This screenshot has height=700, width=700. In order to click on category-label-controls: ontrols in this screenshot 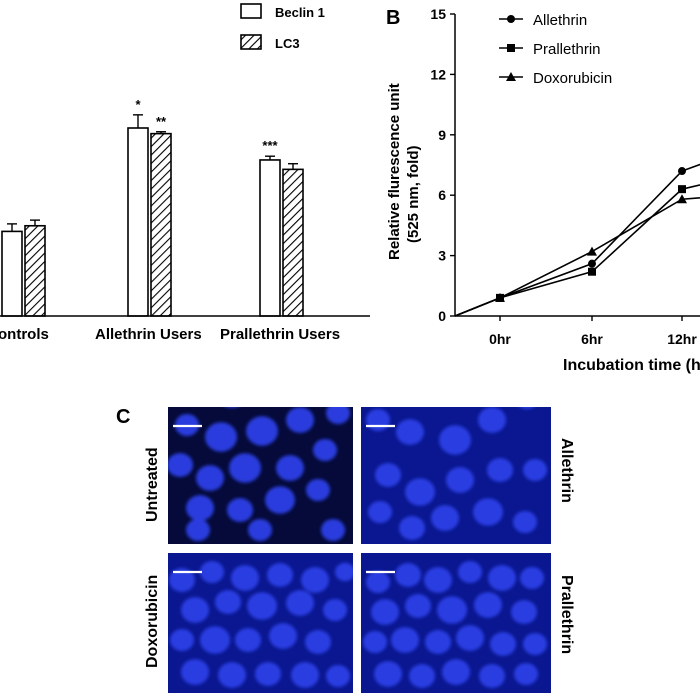, I will do `click(24, 334)`.